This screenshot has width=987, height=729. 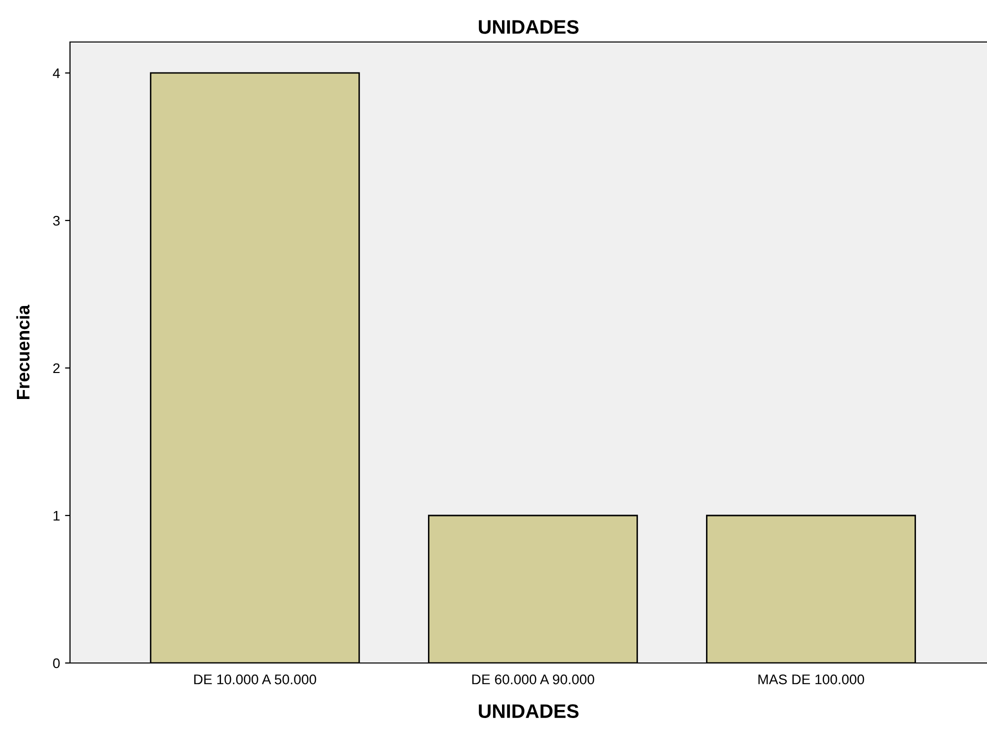 I want to click on x-axis-title: UNIDADES, so click(x=528, y=711).